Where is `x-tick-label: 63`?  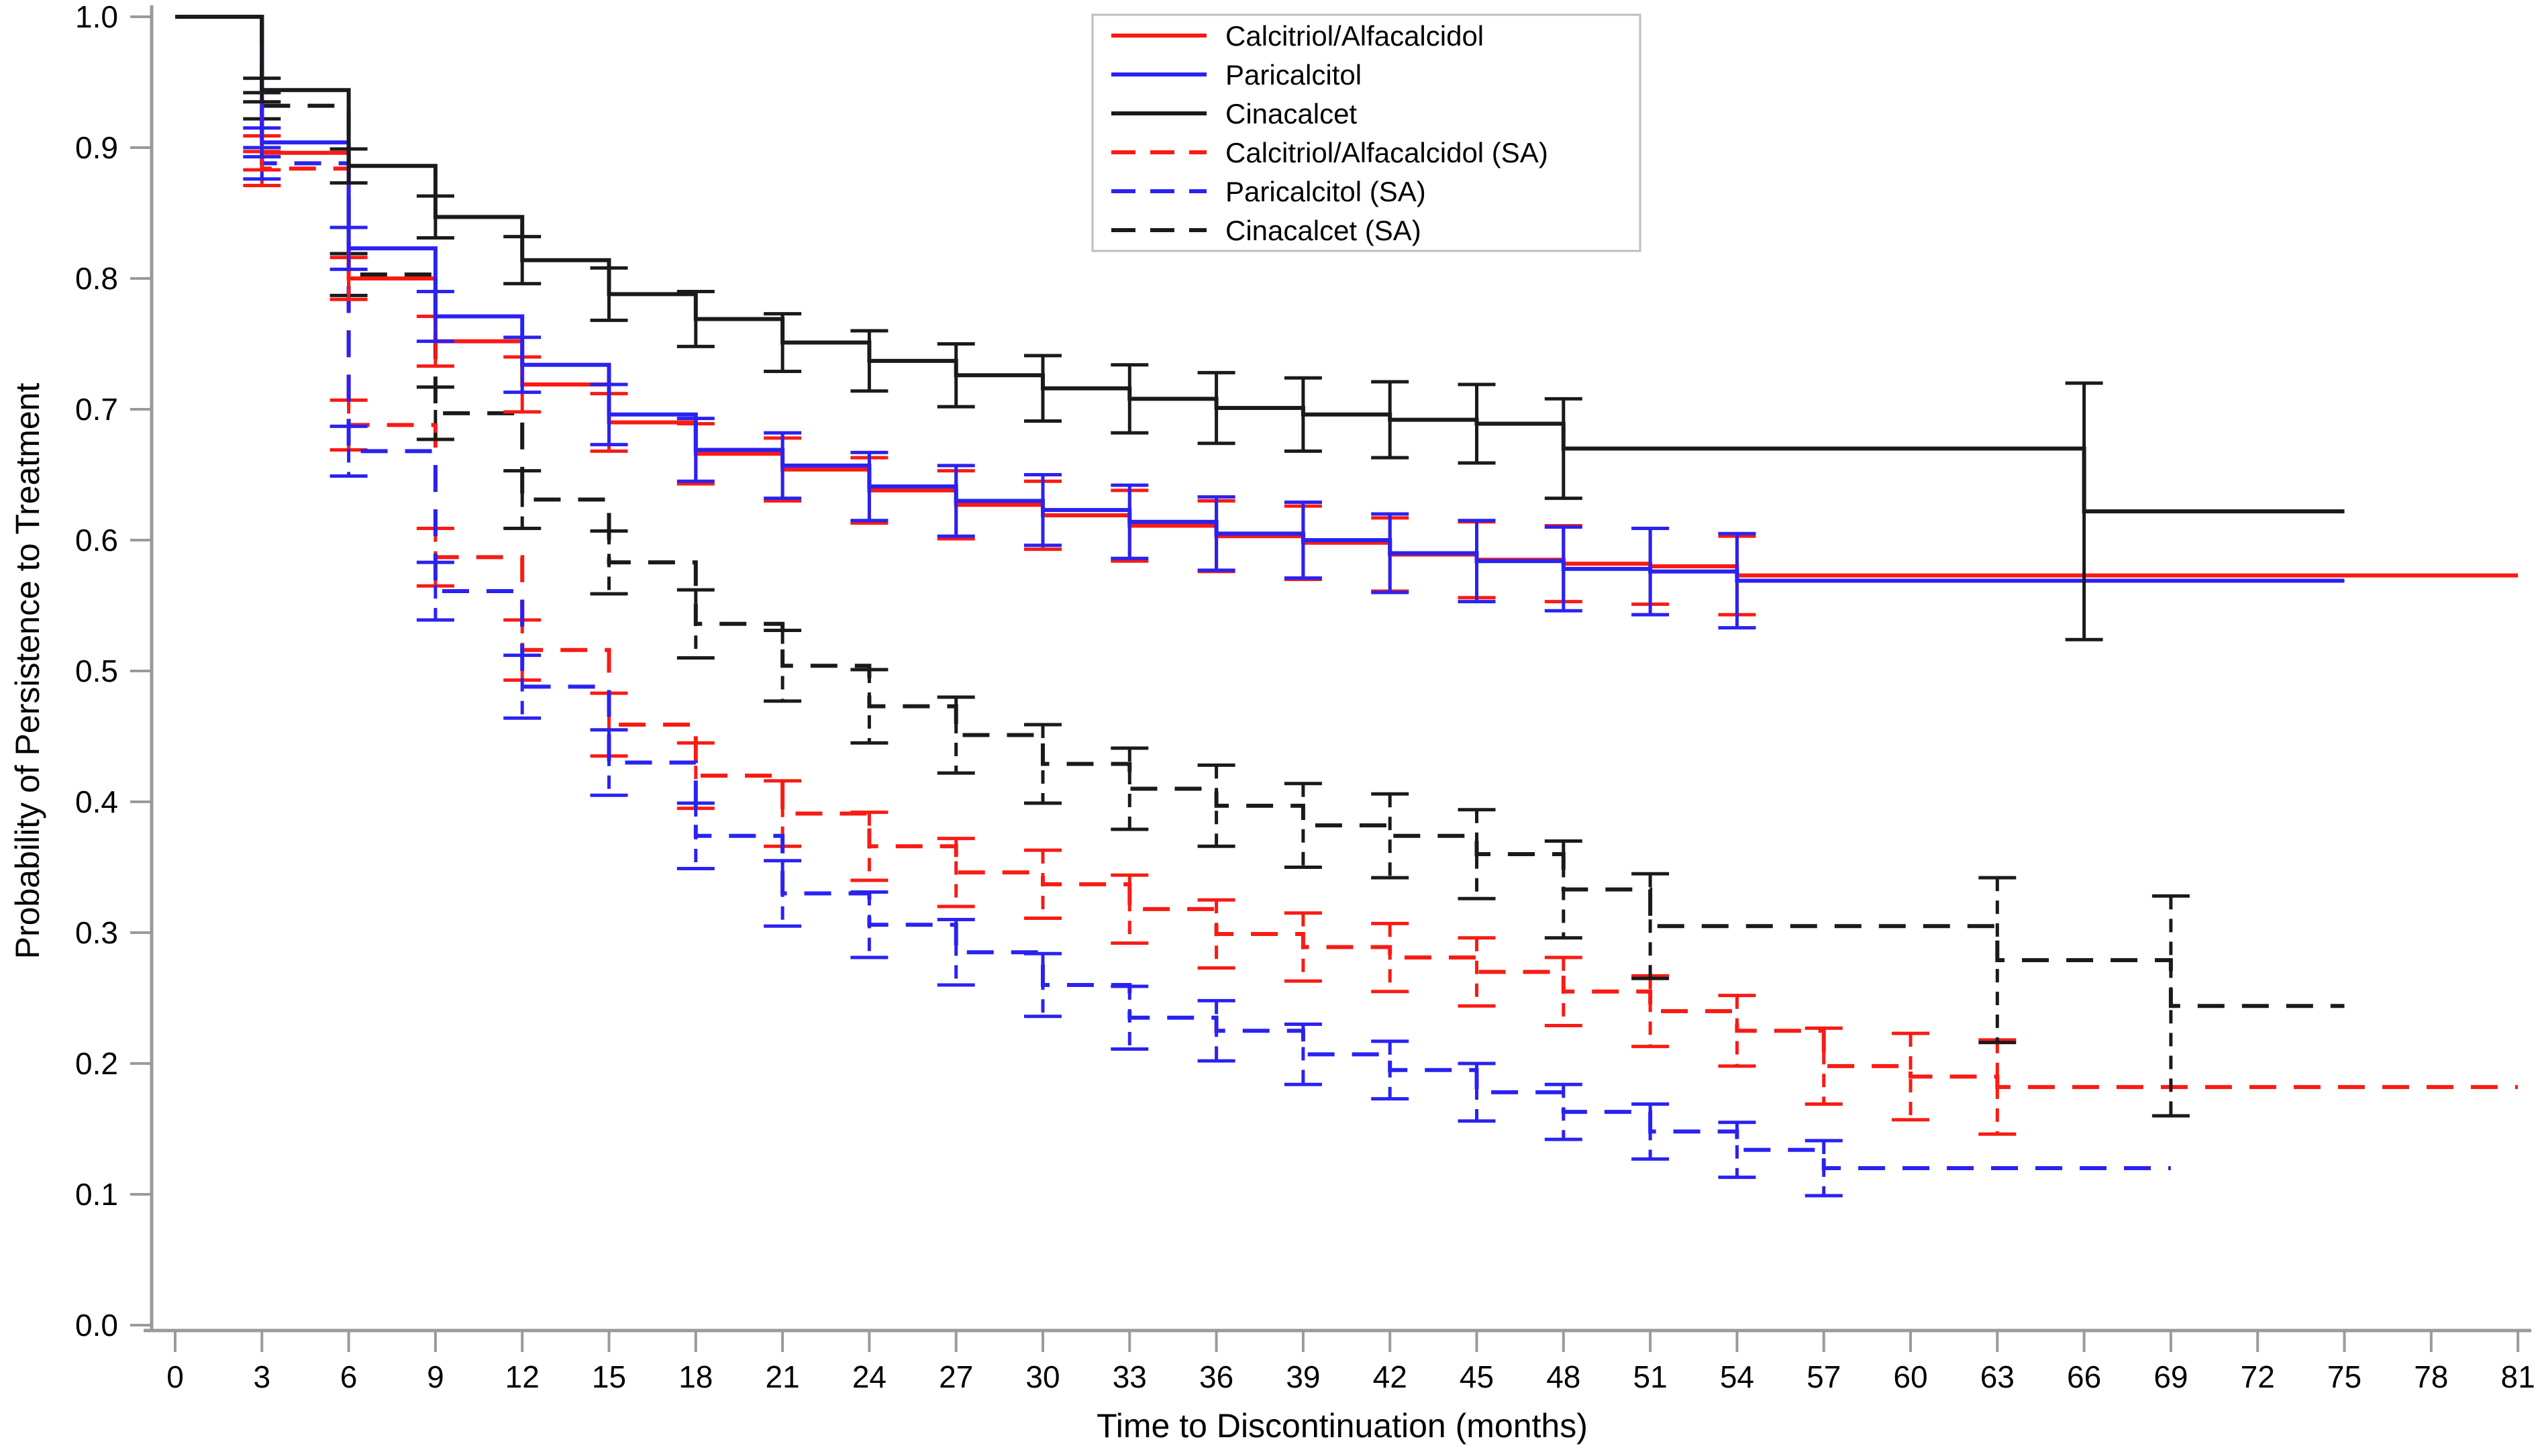 x-tick-label: 63 is located at coordinates (1997, 1377).